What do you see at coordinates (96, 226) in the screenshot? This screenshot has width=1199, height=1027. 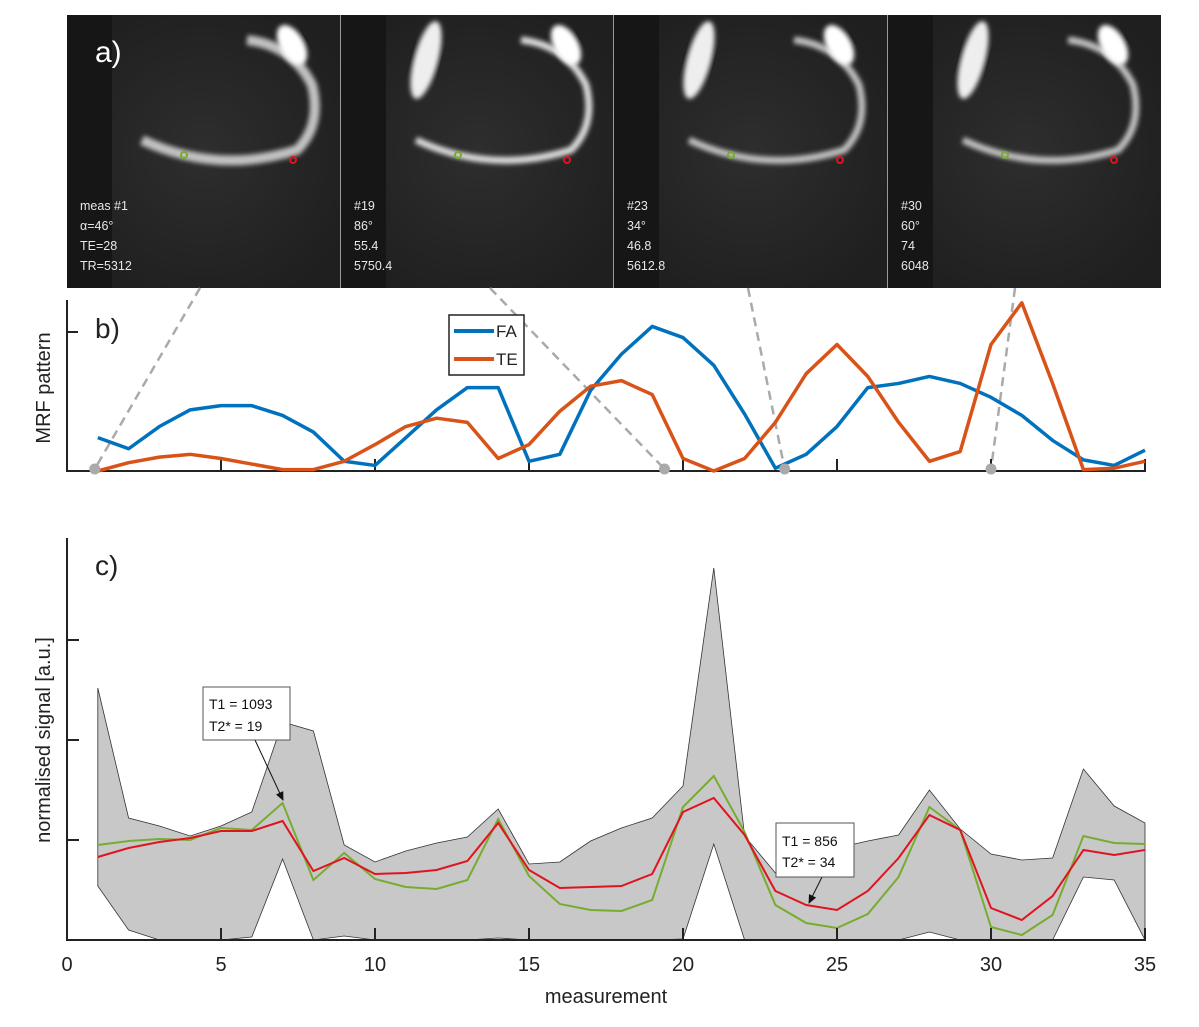 I see `image-param-1: α=46°` at bounding box center [96, 226].